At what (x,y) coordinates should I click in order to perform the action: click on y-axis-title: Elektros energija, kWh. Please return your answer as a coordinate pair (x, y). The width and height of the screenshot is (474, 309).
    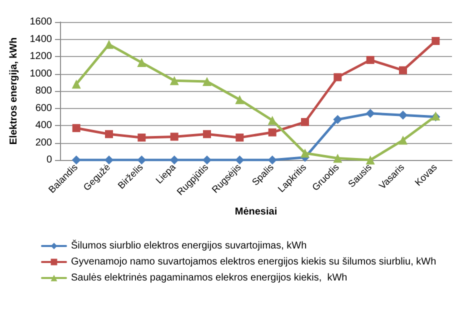
    Looking at the image, I should click on (14, 91).